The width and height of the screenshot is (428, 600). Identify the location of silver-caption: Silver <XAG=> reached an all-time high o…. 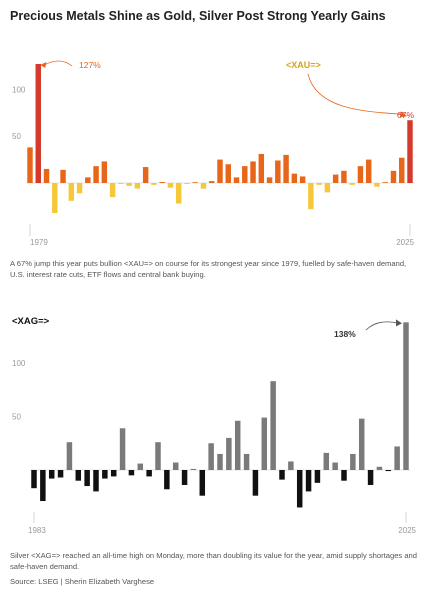
(213, 561).